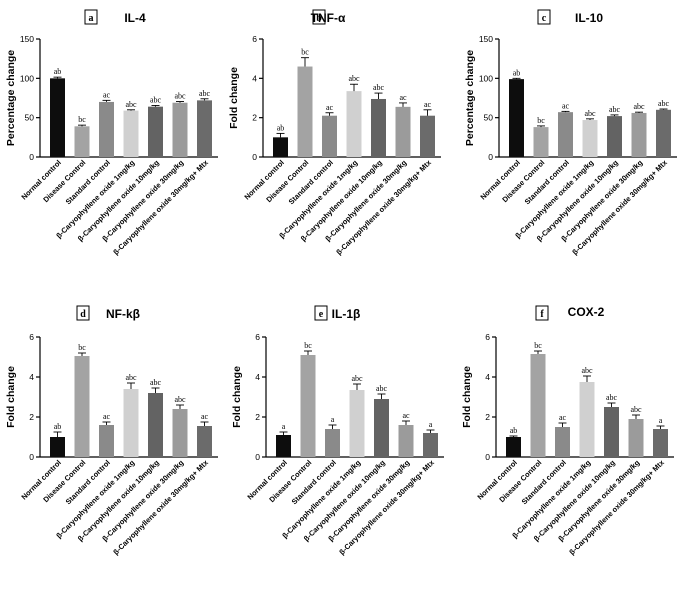  I want to click on panel-letter: e, so click(321, 314).